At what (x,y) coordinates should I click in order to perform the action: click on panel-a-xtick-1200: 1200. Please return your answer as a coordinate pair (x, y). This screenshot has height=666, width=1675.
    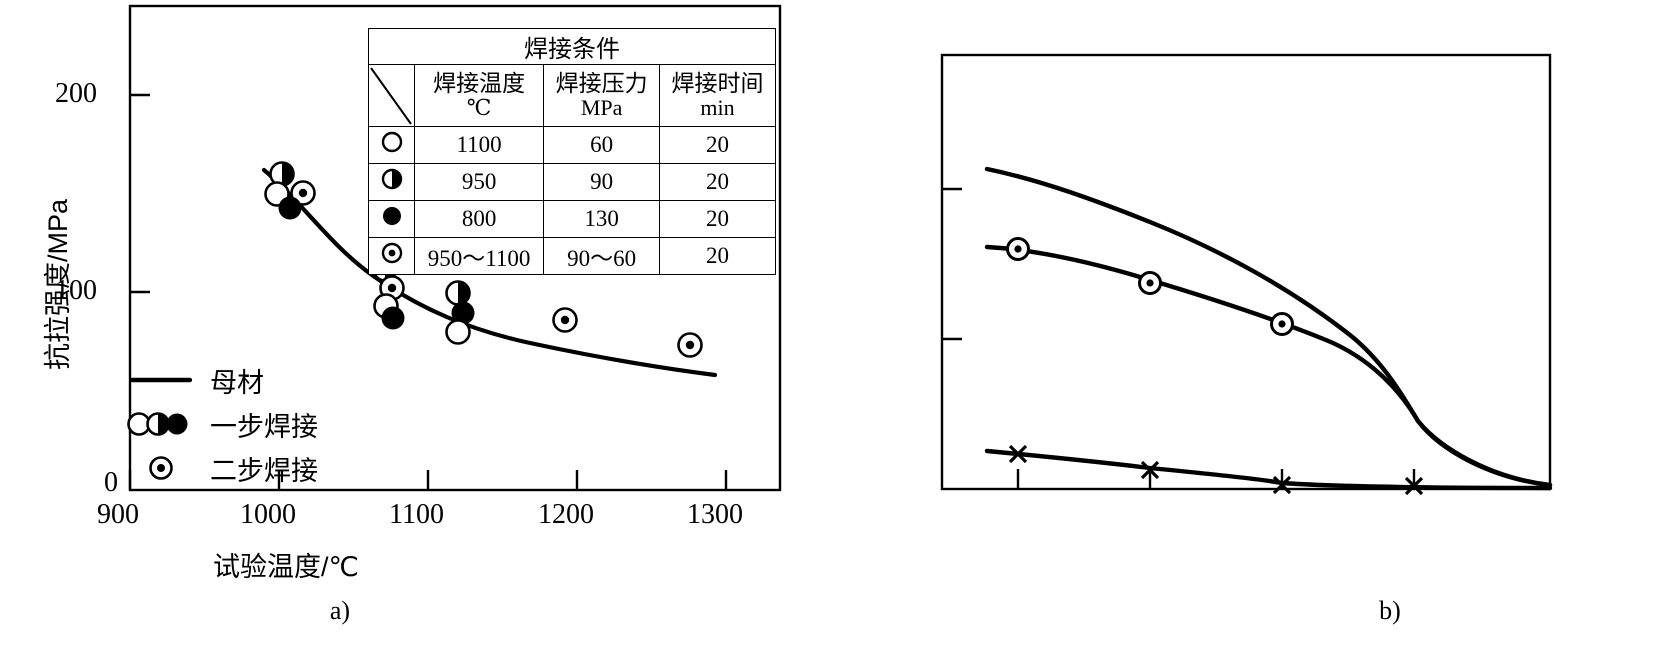
    Looking at the image, I should click on (566, 514).